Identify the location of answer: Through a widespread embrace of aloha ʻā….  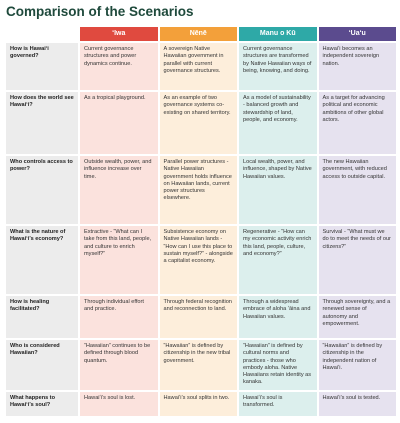
(278, 317).